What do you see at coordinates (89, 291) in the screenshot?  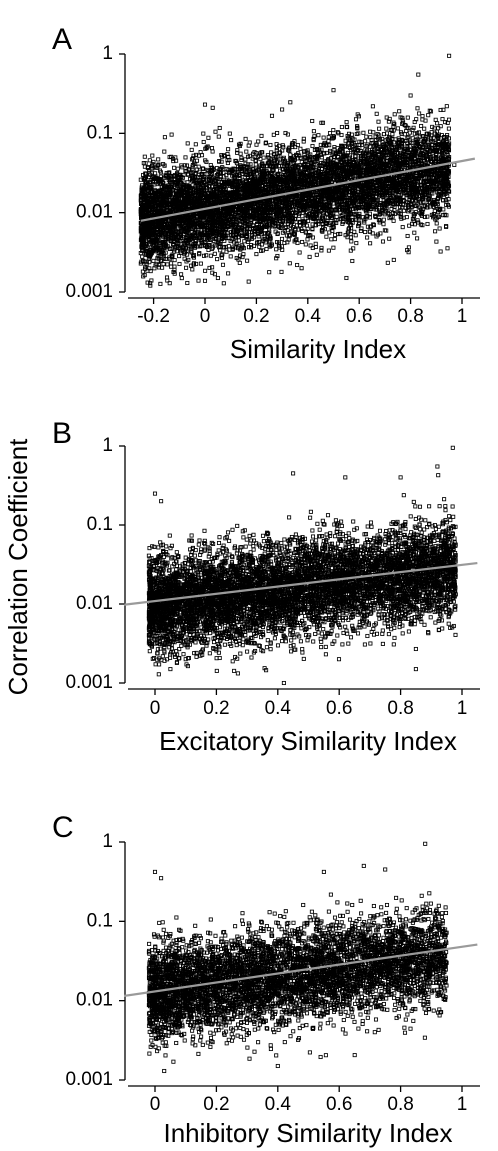 I see `y-tick-label: 0.001` at bounding box center [89, 291].